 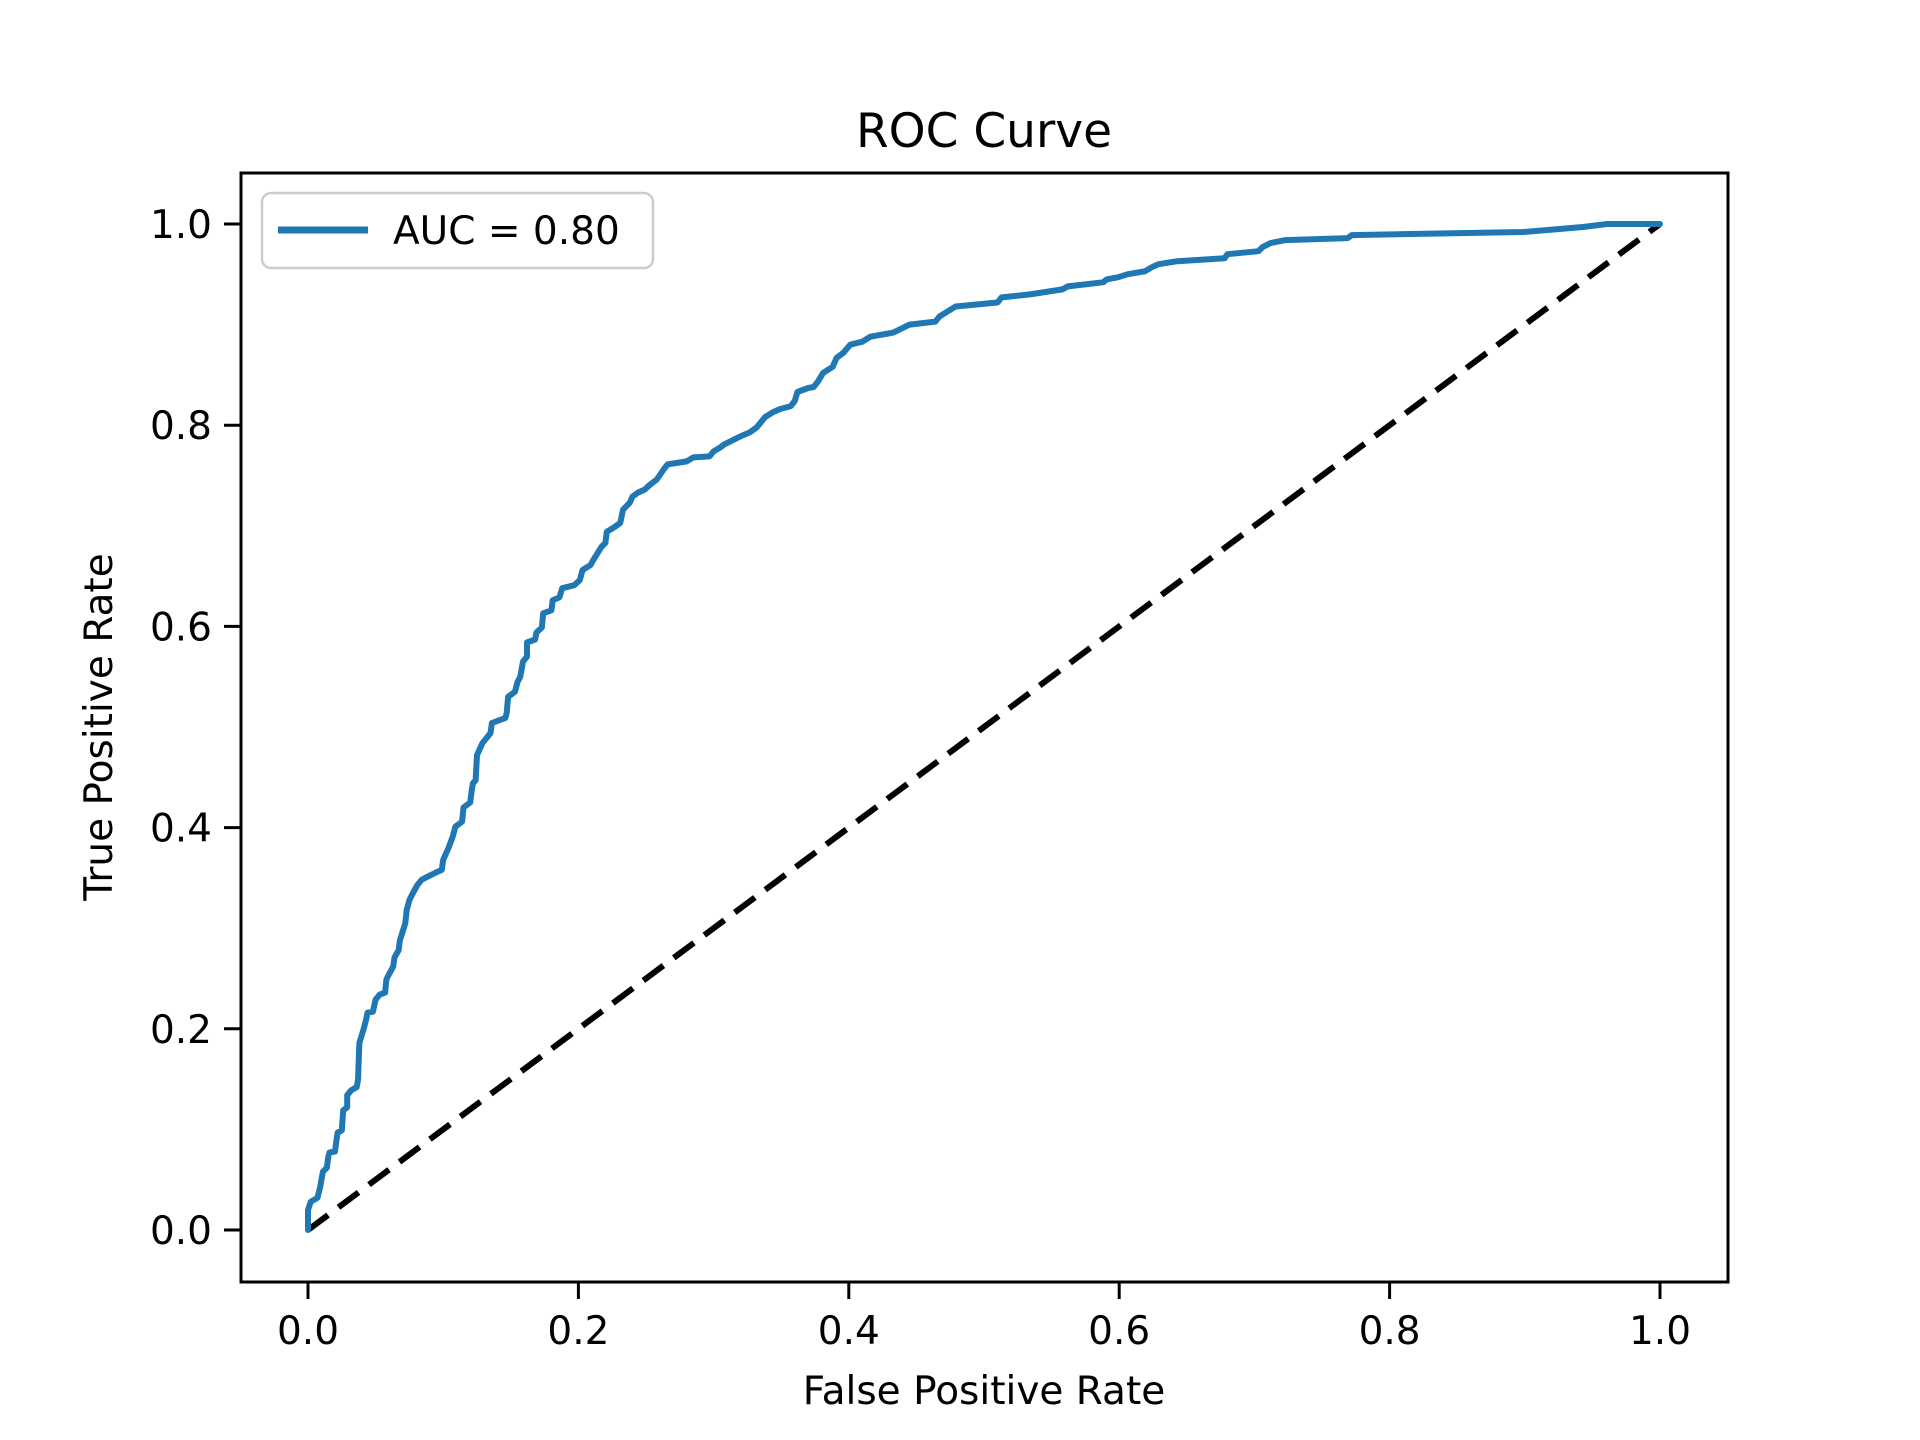 I want to click on y-axis-label: True Positive Rate, so click(x=99, y=727).